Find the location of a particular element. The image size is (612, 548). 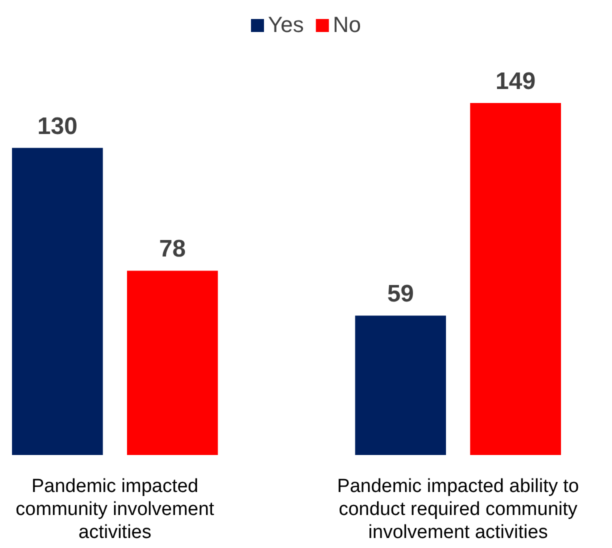

x-tick-label: Pandemic impacted community involvement activities is located at coordinates (115, 509).